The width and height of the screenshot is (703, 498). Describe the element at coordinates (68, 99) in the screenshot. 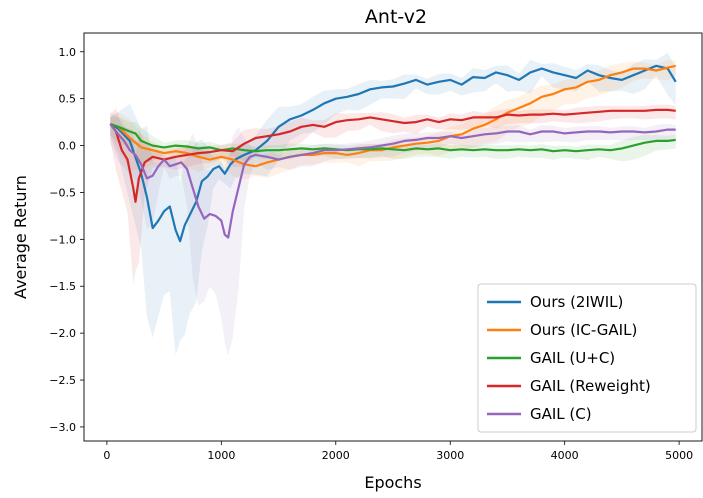

I see `y-tick-label: 0.5` at that location.